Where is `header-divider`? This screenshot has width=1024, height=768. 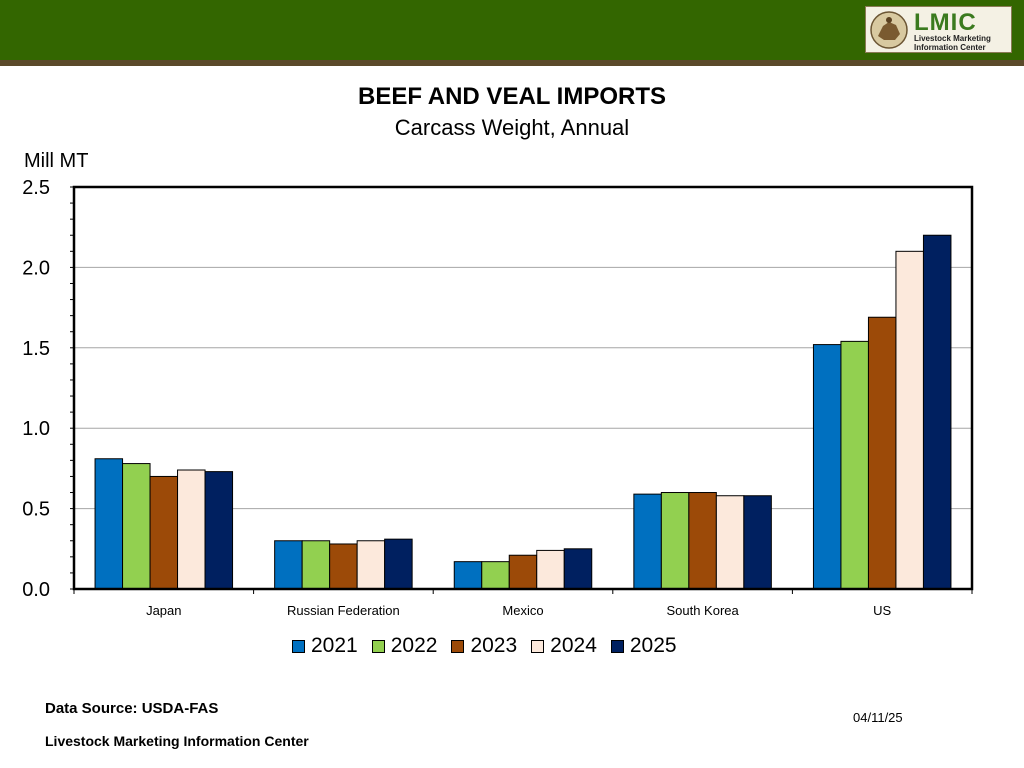 header-divider is located at coordinates (512, 63).